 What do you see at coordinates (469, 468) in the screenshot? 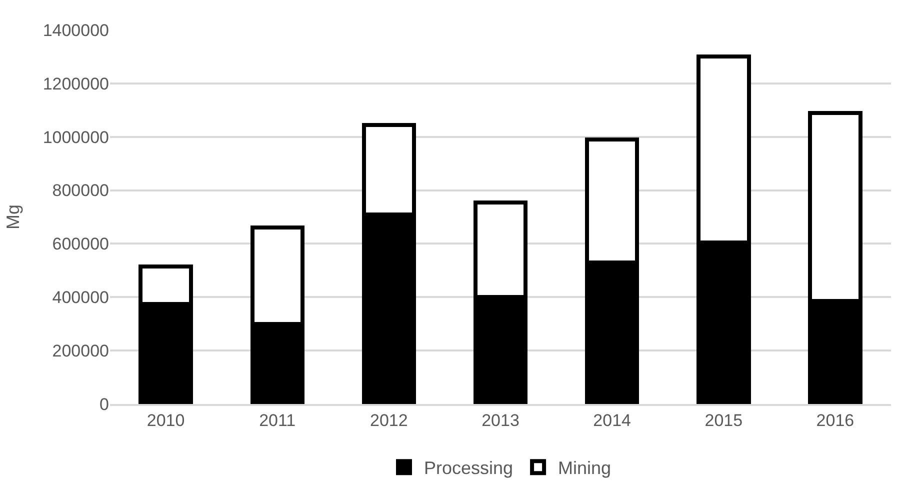
I see `legend-label: Processing` at bounding box center [469, 468].